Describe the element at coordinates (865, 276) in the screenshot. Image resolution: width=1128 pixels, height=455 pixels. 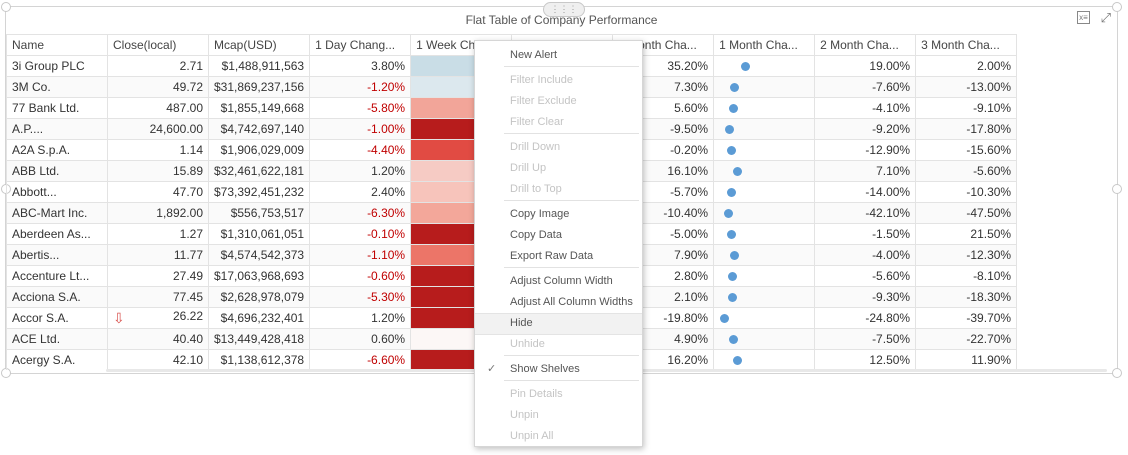
I see `cell-2-month-change: -5.60%` at that location.